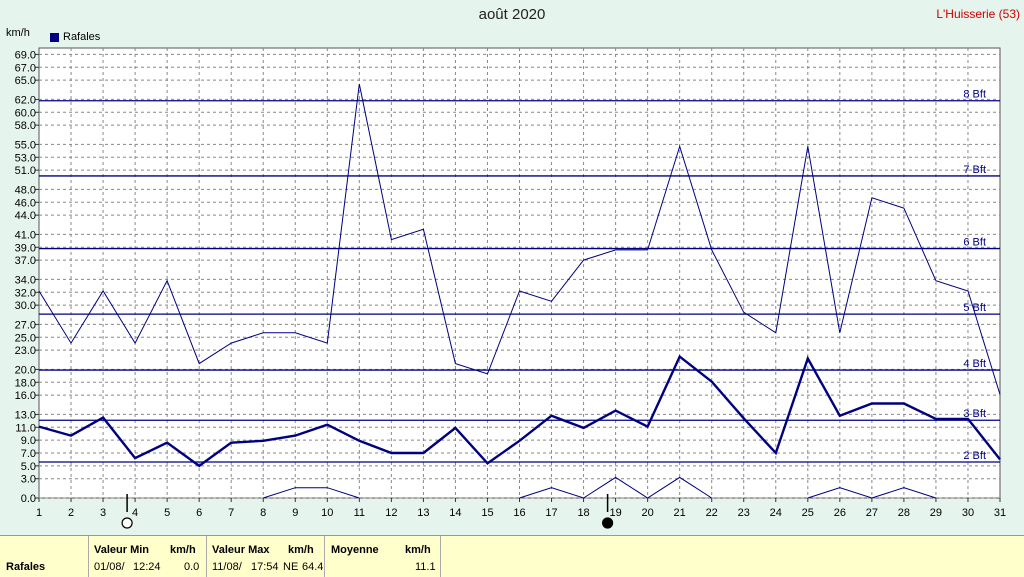 This screenshot has width=1024, height=577. I want to click on y-tick-label: 39.0, so click(25, 248).